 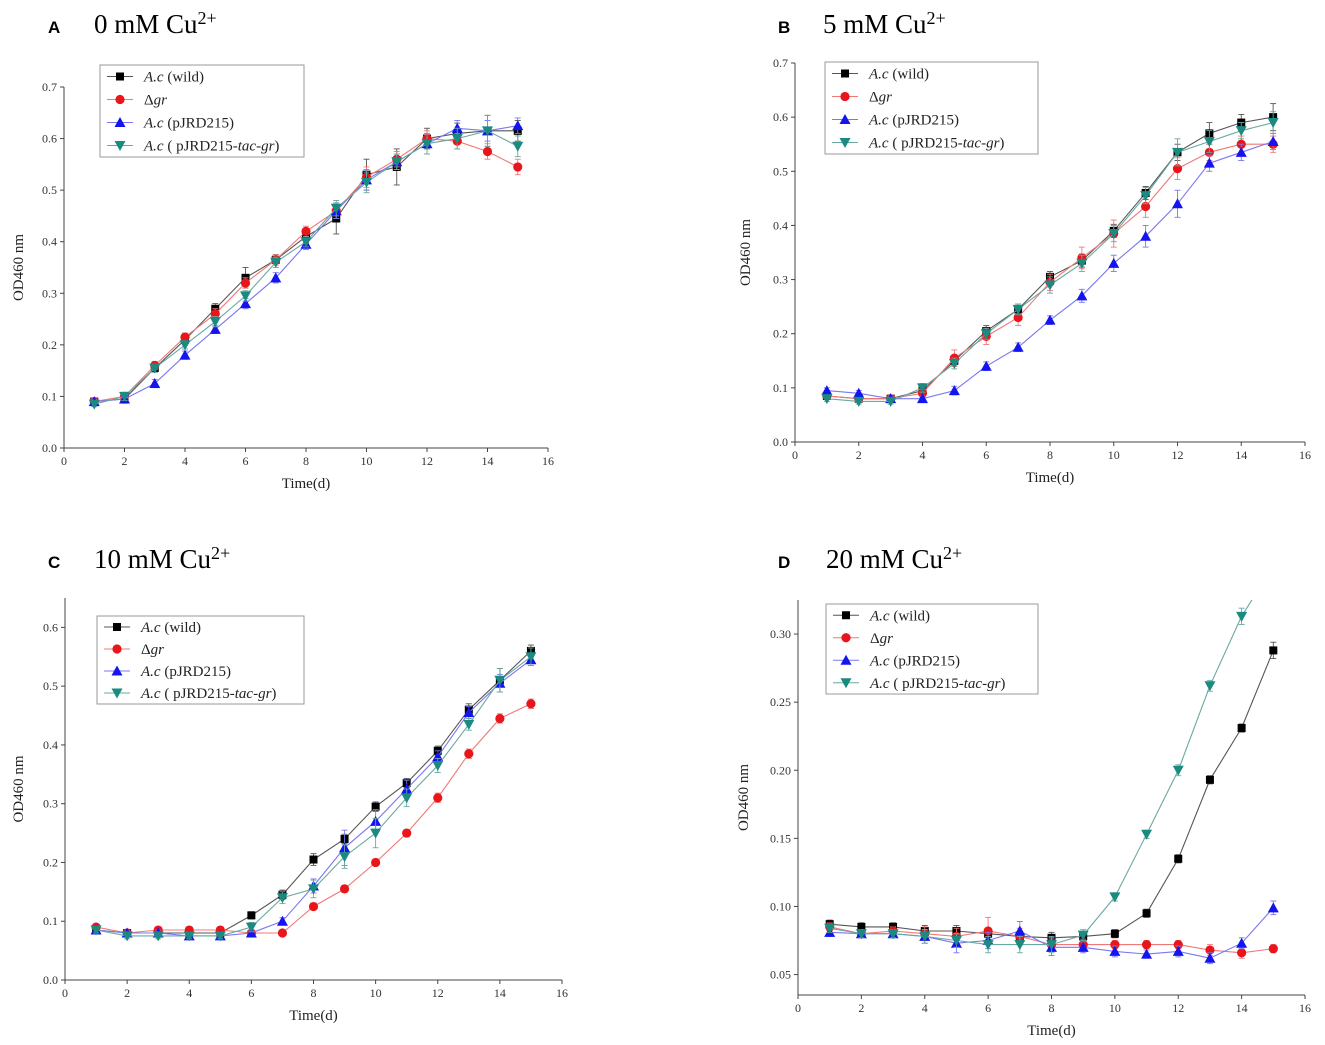 I want to click on x-tick-label: 10, so click(x=1114, y=455).